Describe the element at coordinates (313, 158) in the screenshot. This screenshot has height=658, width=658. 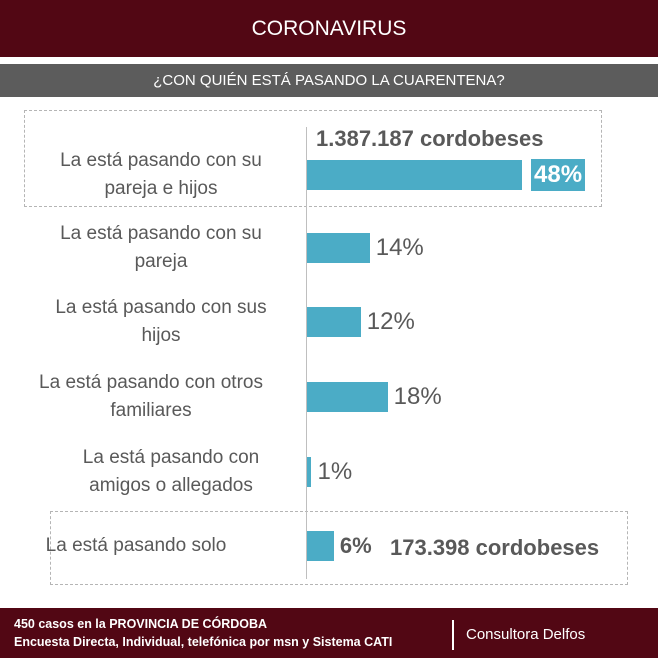
I see `highlight-box-top` at that location.